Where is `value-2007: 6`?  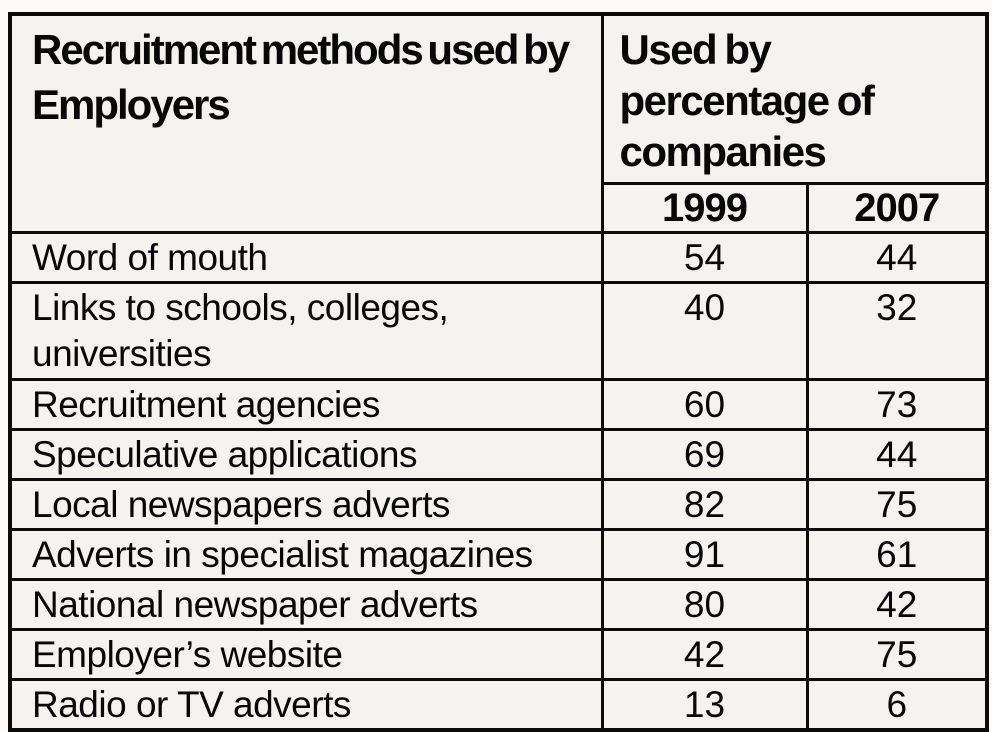 value-2007: 6 is located at coordinates (897, 704).